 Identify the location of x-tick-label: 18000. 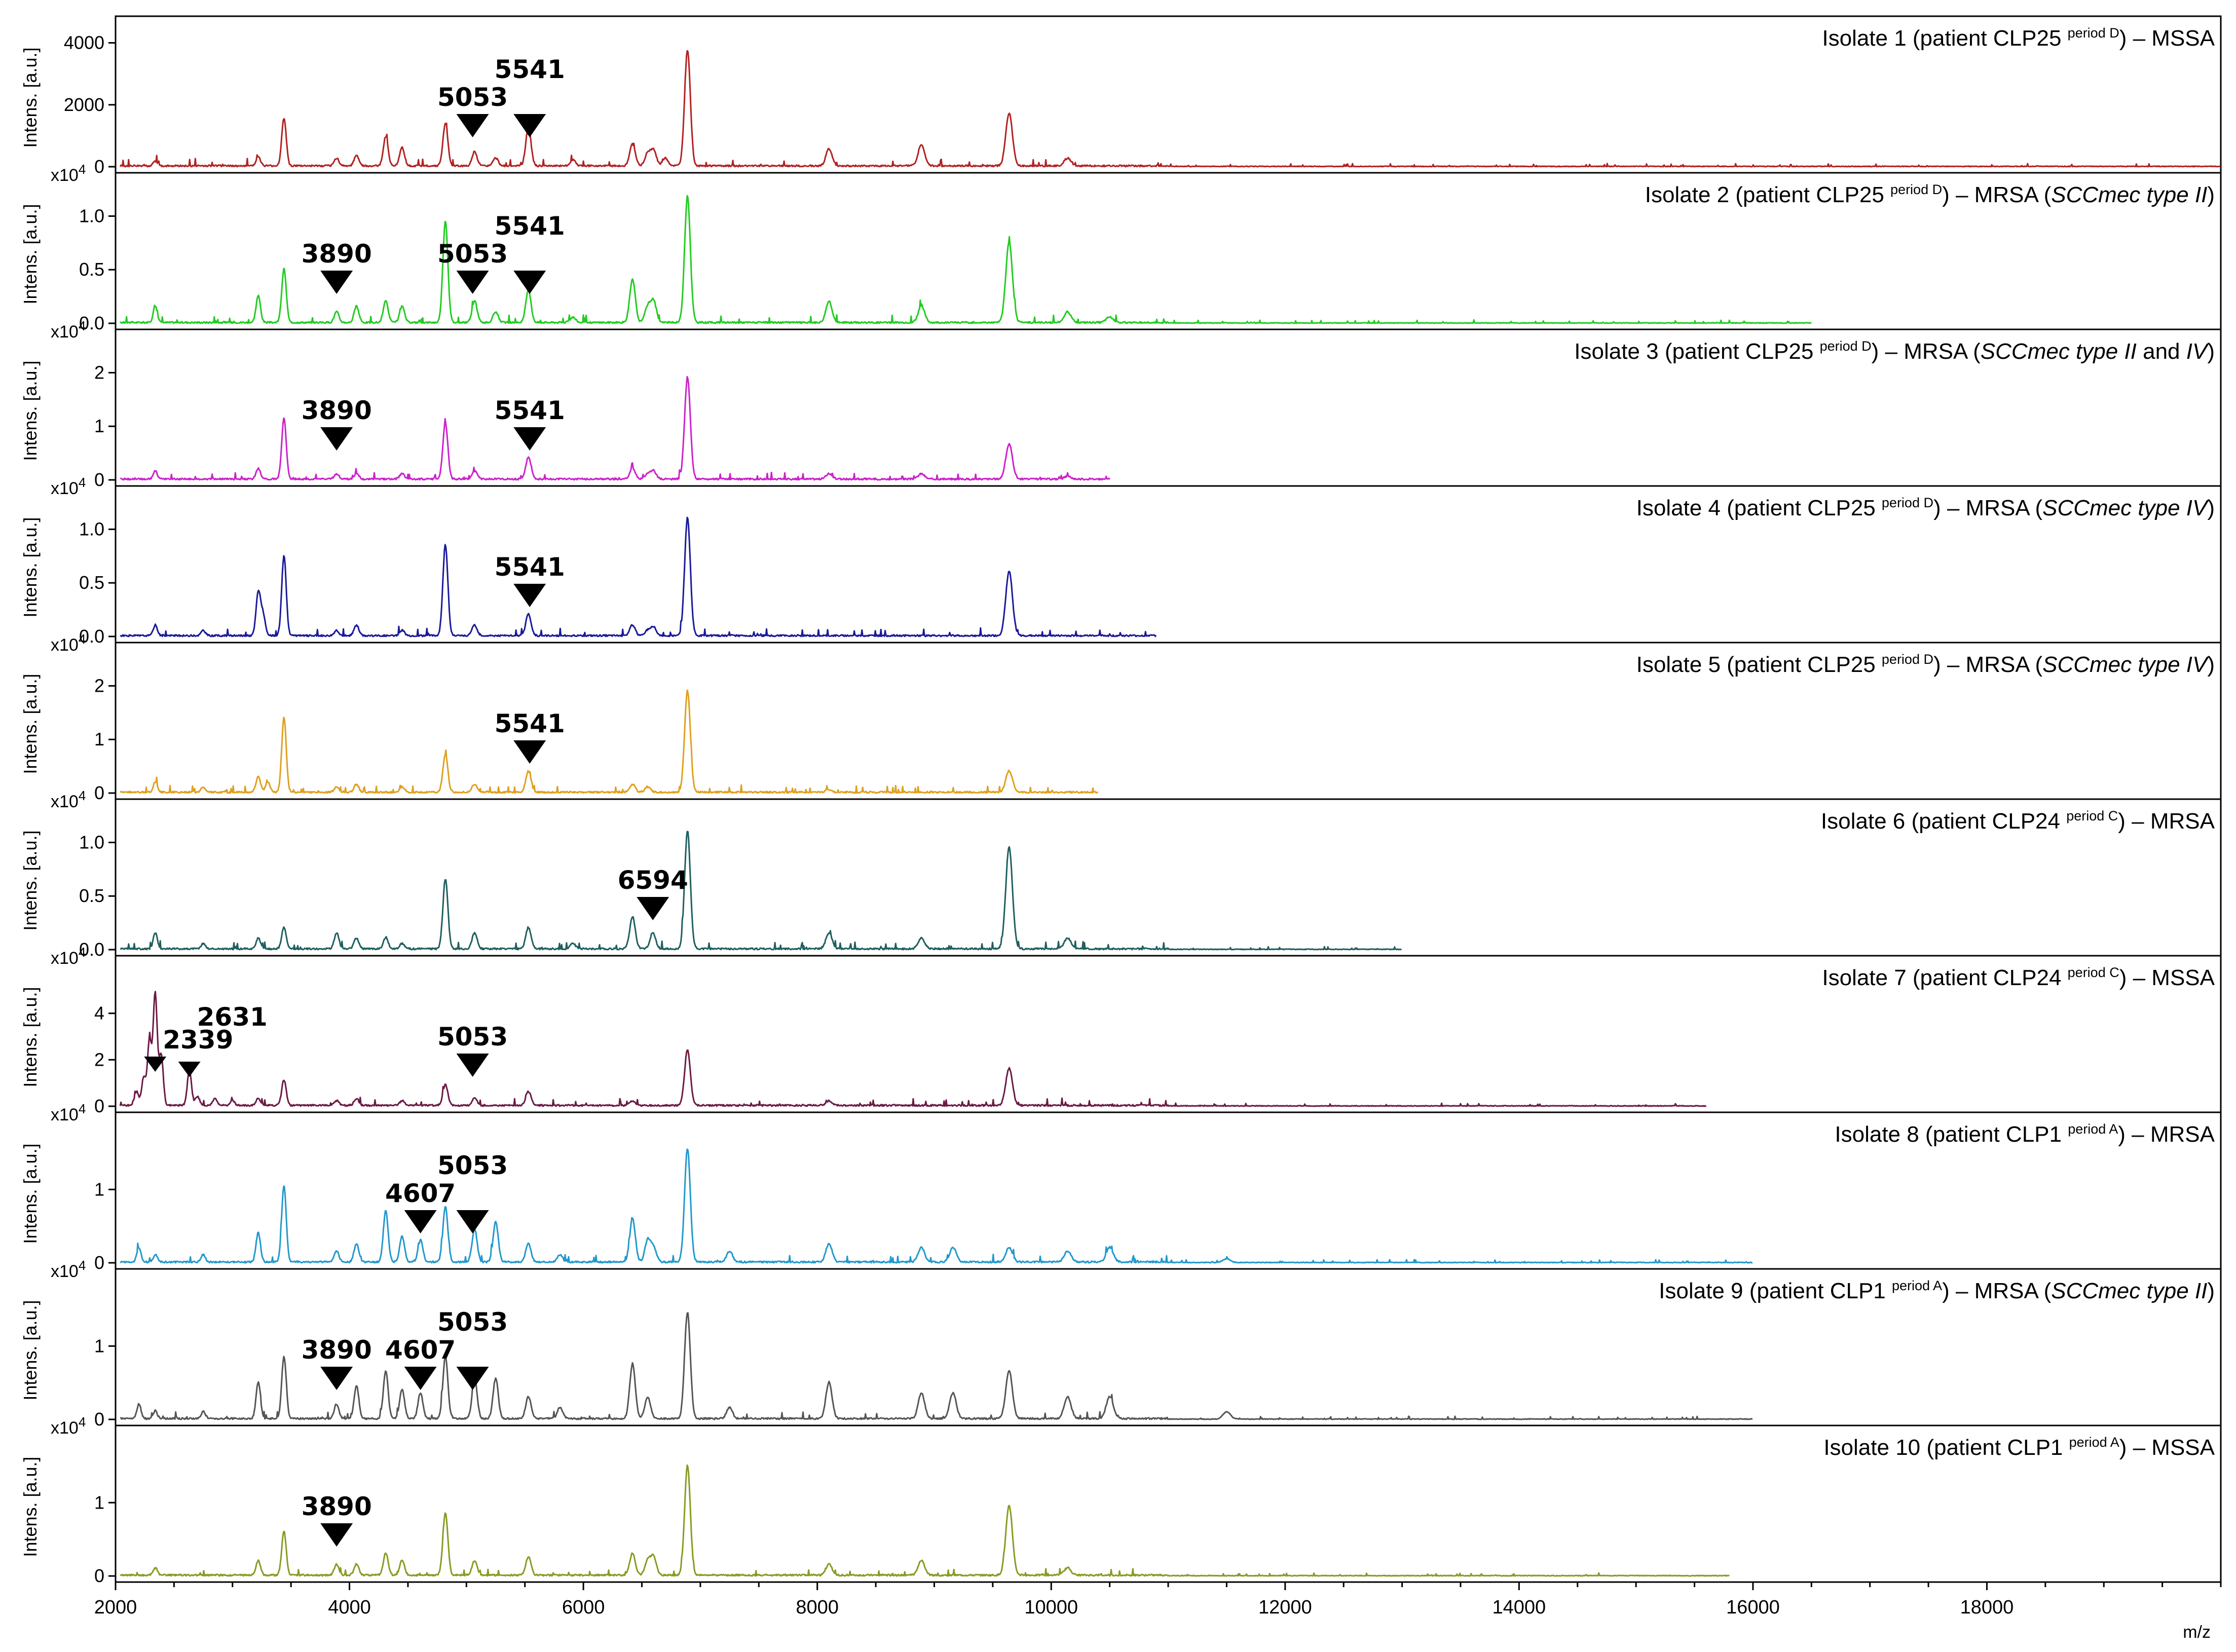
(1987, 1607).